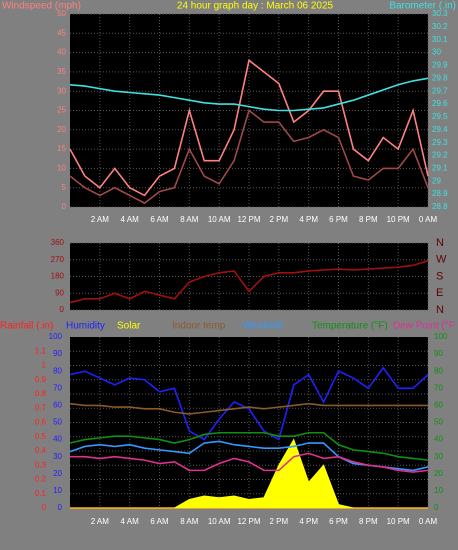 This screenshot has height=550, width=458. What do you see at coordinates (61, 90) in the screenshot?
I see `y-tick-label: 30` at bounding box center [61, 90].